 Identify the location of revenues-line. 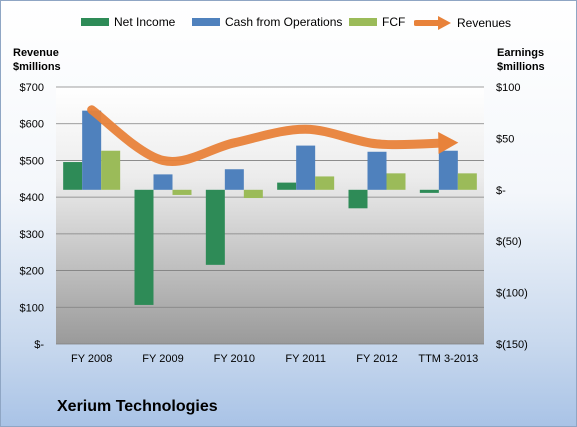
(270, 135).